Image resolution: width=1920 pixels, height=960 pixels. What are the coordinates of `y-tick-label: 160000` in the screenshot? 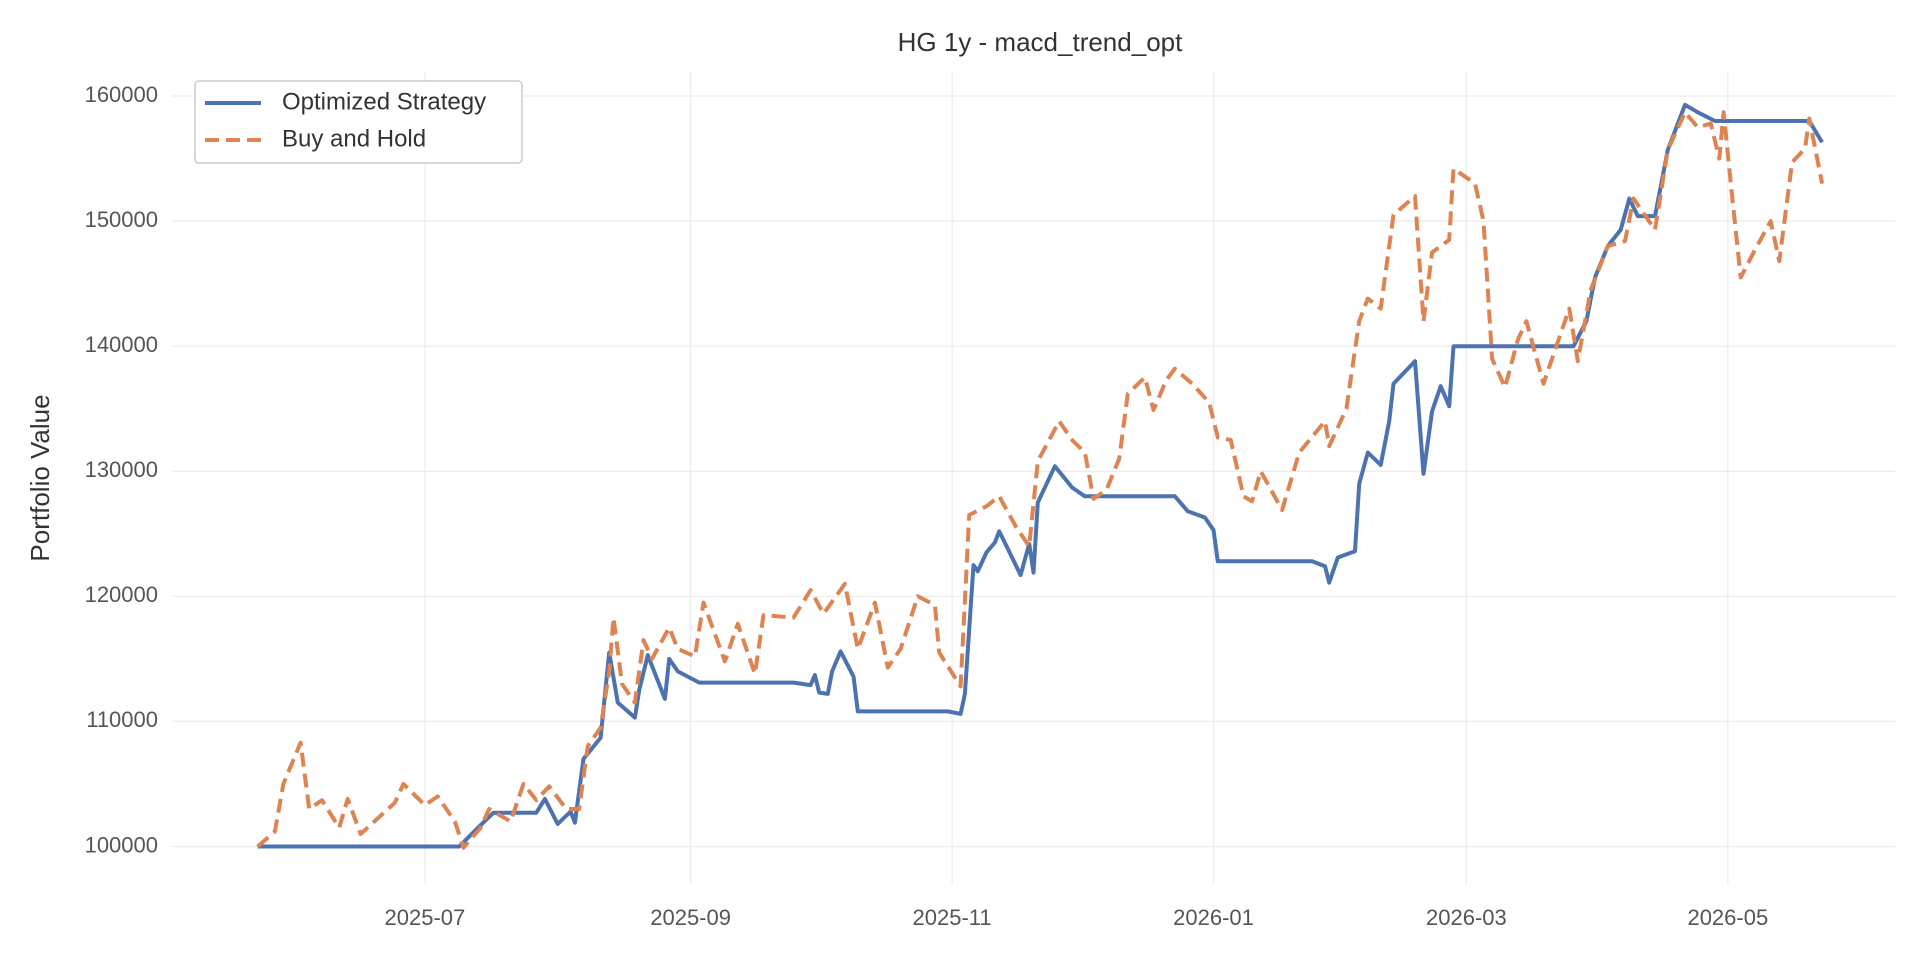 It's located at (121, 94).